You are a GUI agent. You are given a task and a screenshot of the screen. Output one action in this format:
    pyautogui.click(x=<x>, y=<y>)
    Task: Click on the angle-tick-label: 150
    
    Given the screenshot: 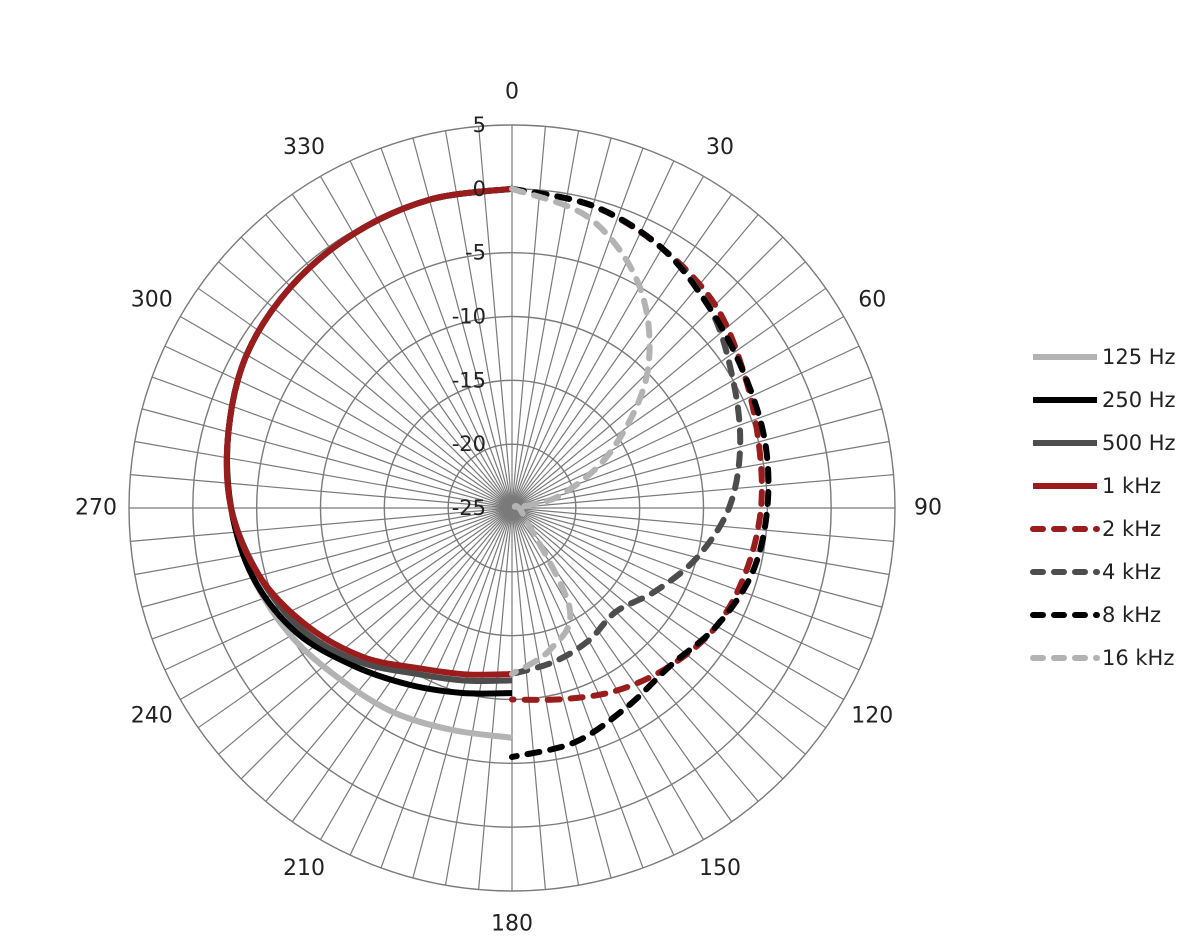 What is the action you would take?
    pyautogui.click(x=720, y=868)
    